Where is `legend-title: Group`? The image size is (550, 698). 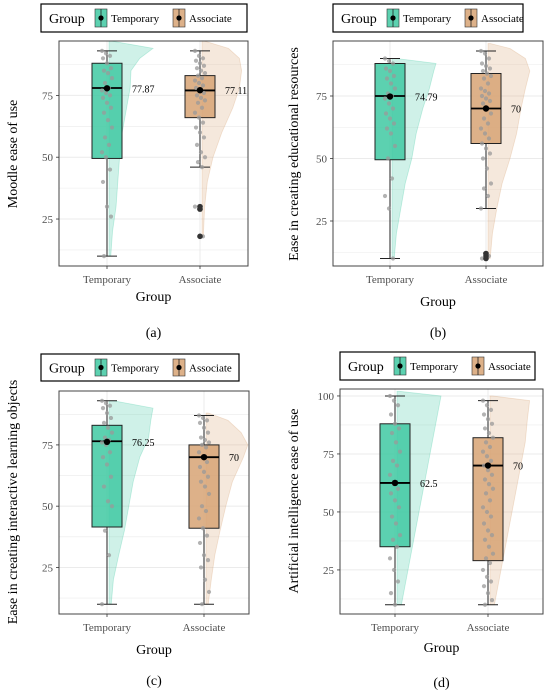
legend-title: Group is located at coordinates (366, 367).